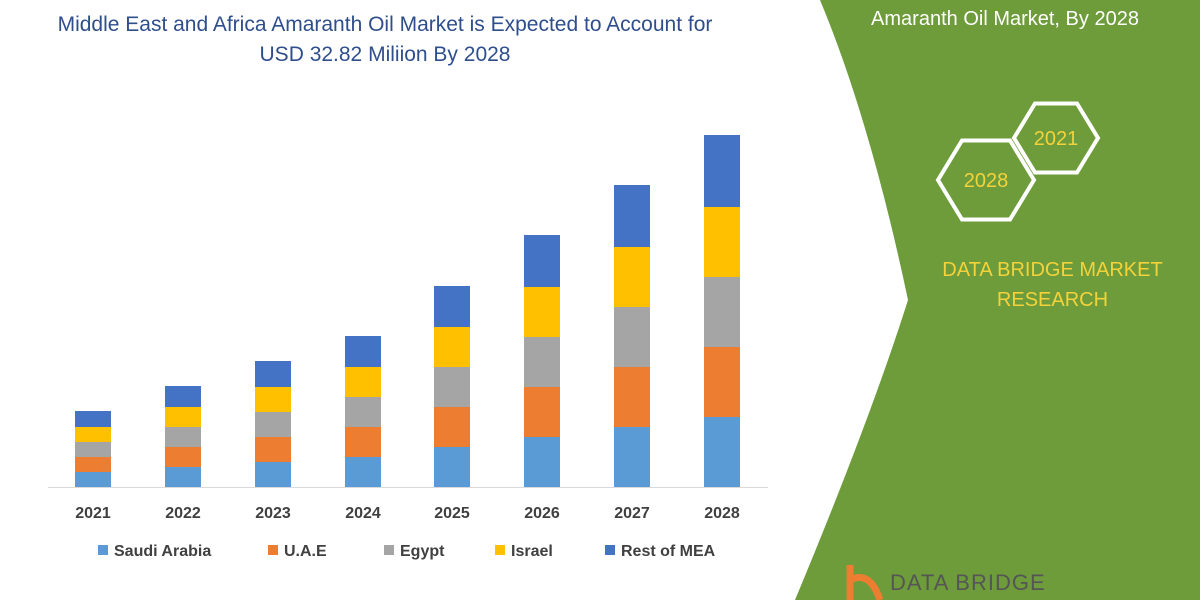 Image resolution: width=1200 pixels, height=600 pixels. Describe the element at coordinates (542, 462) in the screenshot. I see `bar-2026-saudi-arabia` at that location.